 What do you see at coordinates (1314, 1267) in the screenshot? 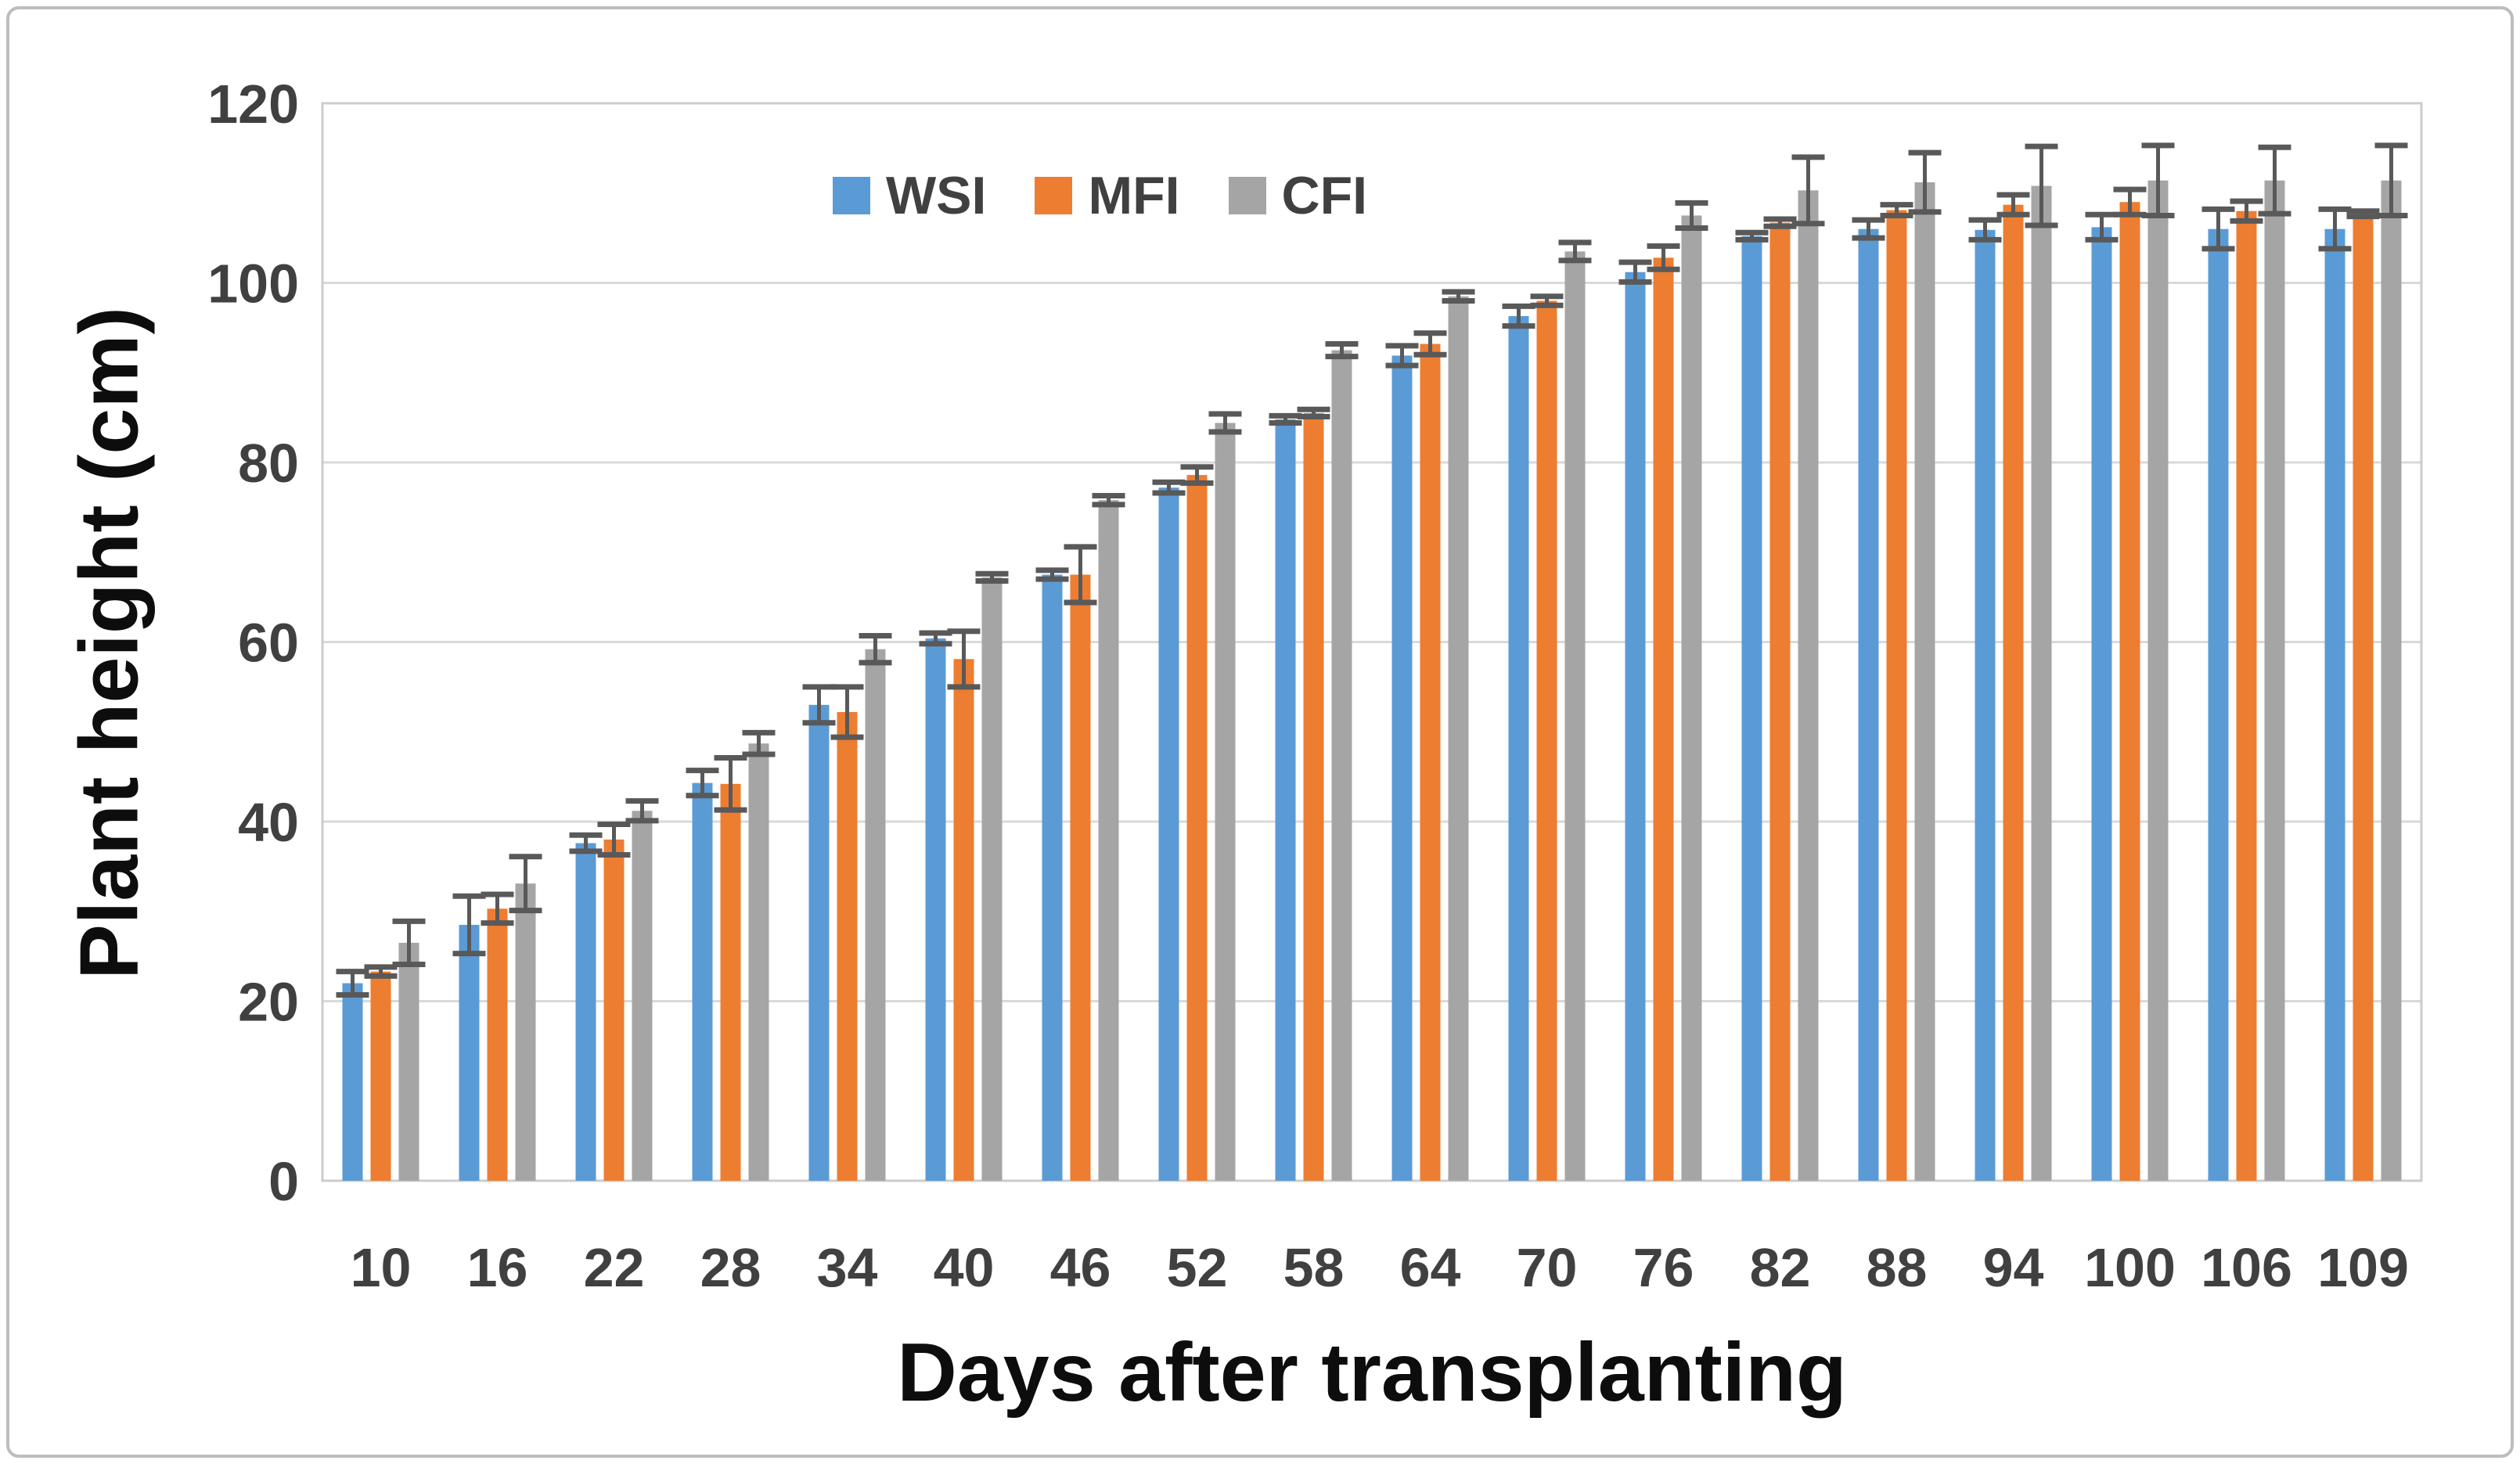
I see `x-tick-label: 58` at bounding box center [1314, 1267].